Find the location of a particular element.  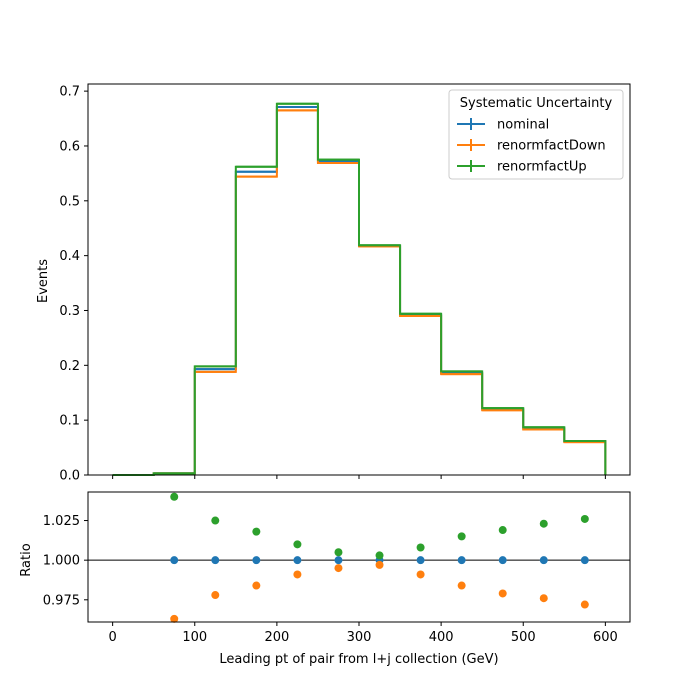

ratio-y-tick-label: 0.975 is located at coordinates (61, 600).